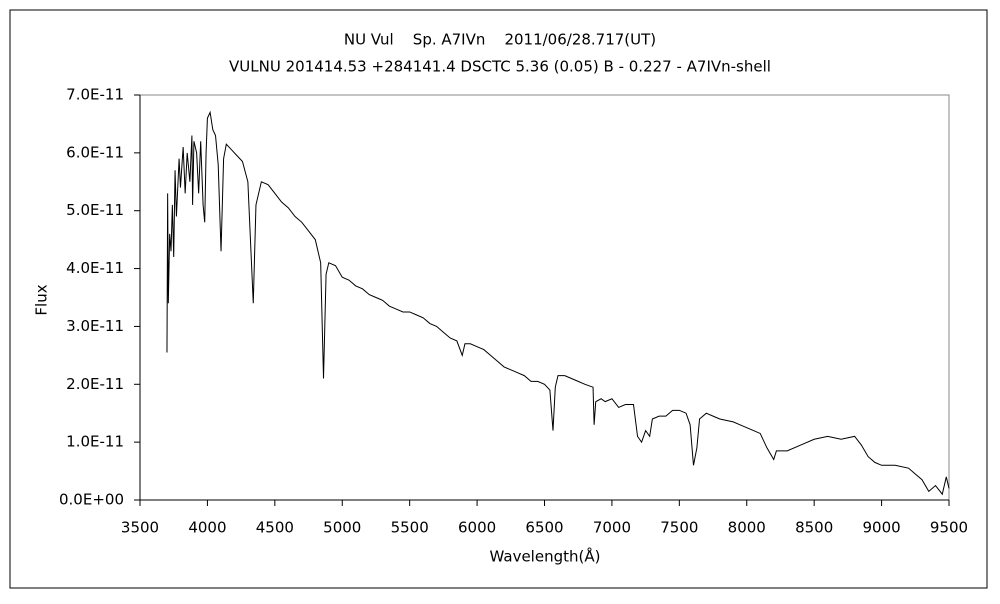 The height and width of the screenshot is (604, 1000). I want to click on x-tick-label: 8000, so click(747, 528).